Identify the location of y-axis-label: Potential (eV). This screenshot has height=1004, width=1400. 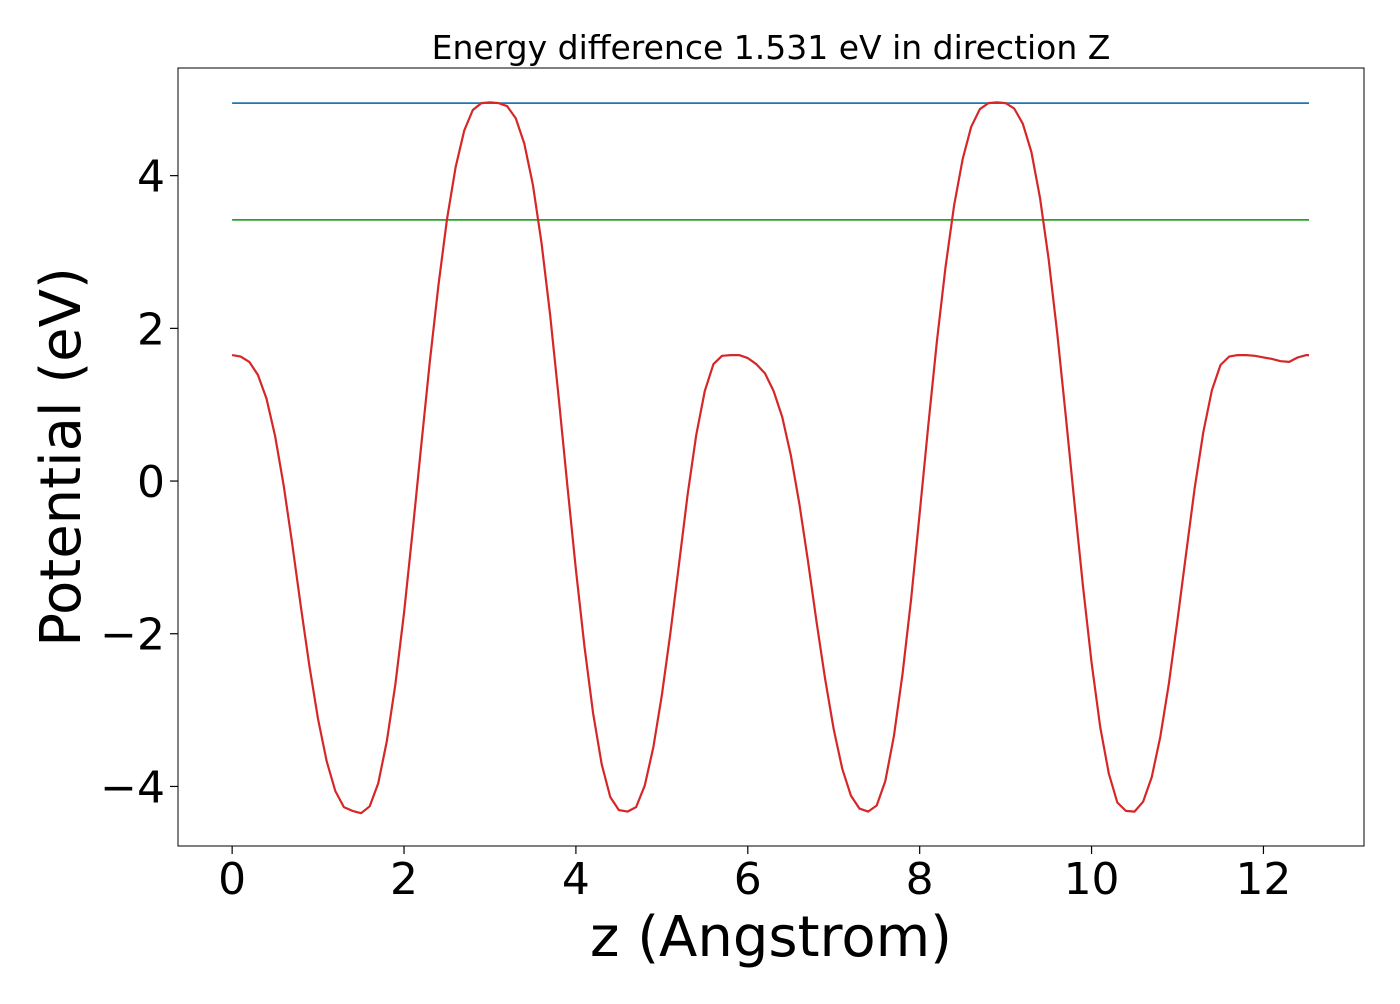
(61, 457).